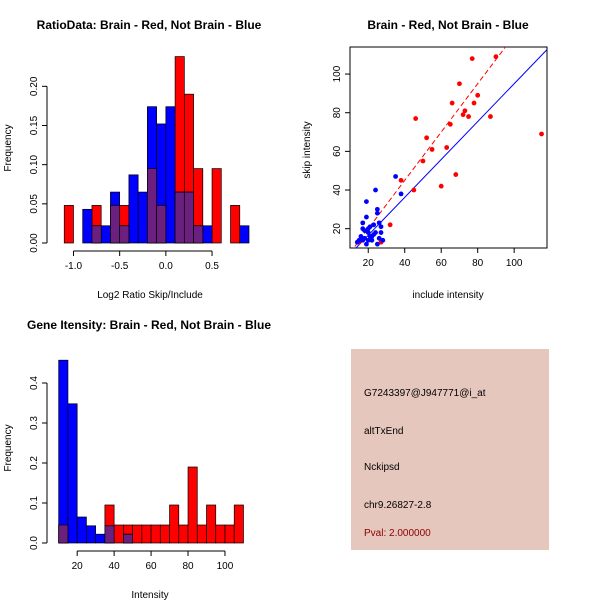 This screenshot has width=600, height=600. I want to click on scatter-plot-box, so click(448, 147).